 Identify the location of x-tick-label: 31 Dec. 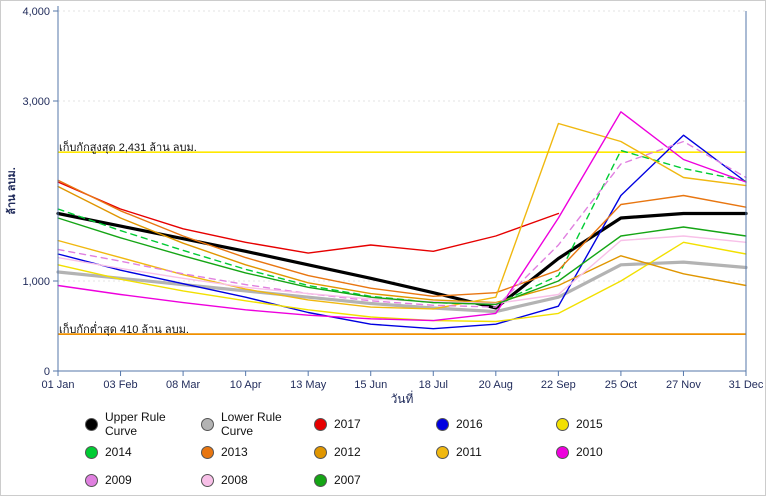
(746, 385).